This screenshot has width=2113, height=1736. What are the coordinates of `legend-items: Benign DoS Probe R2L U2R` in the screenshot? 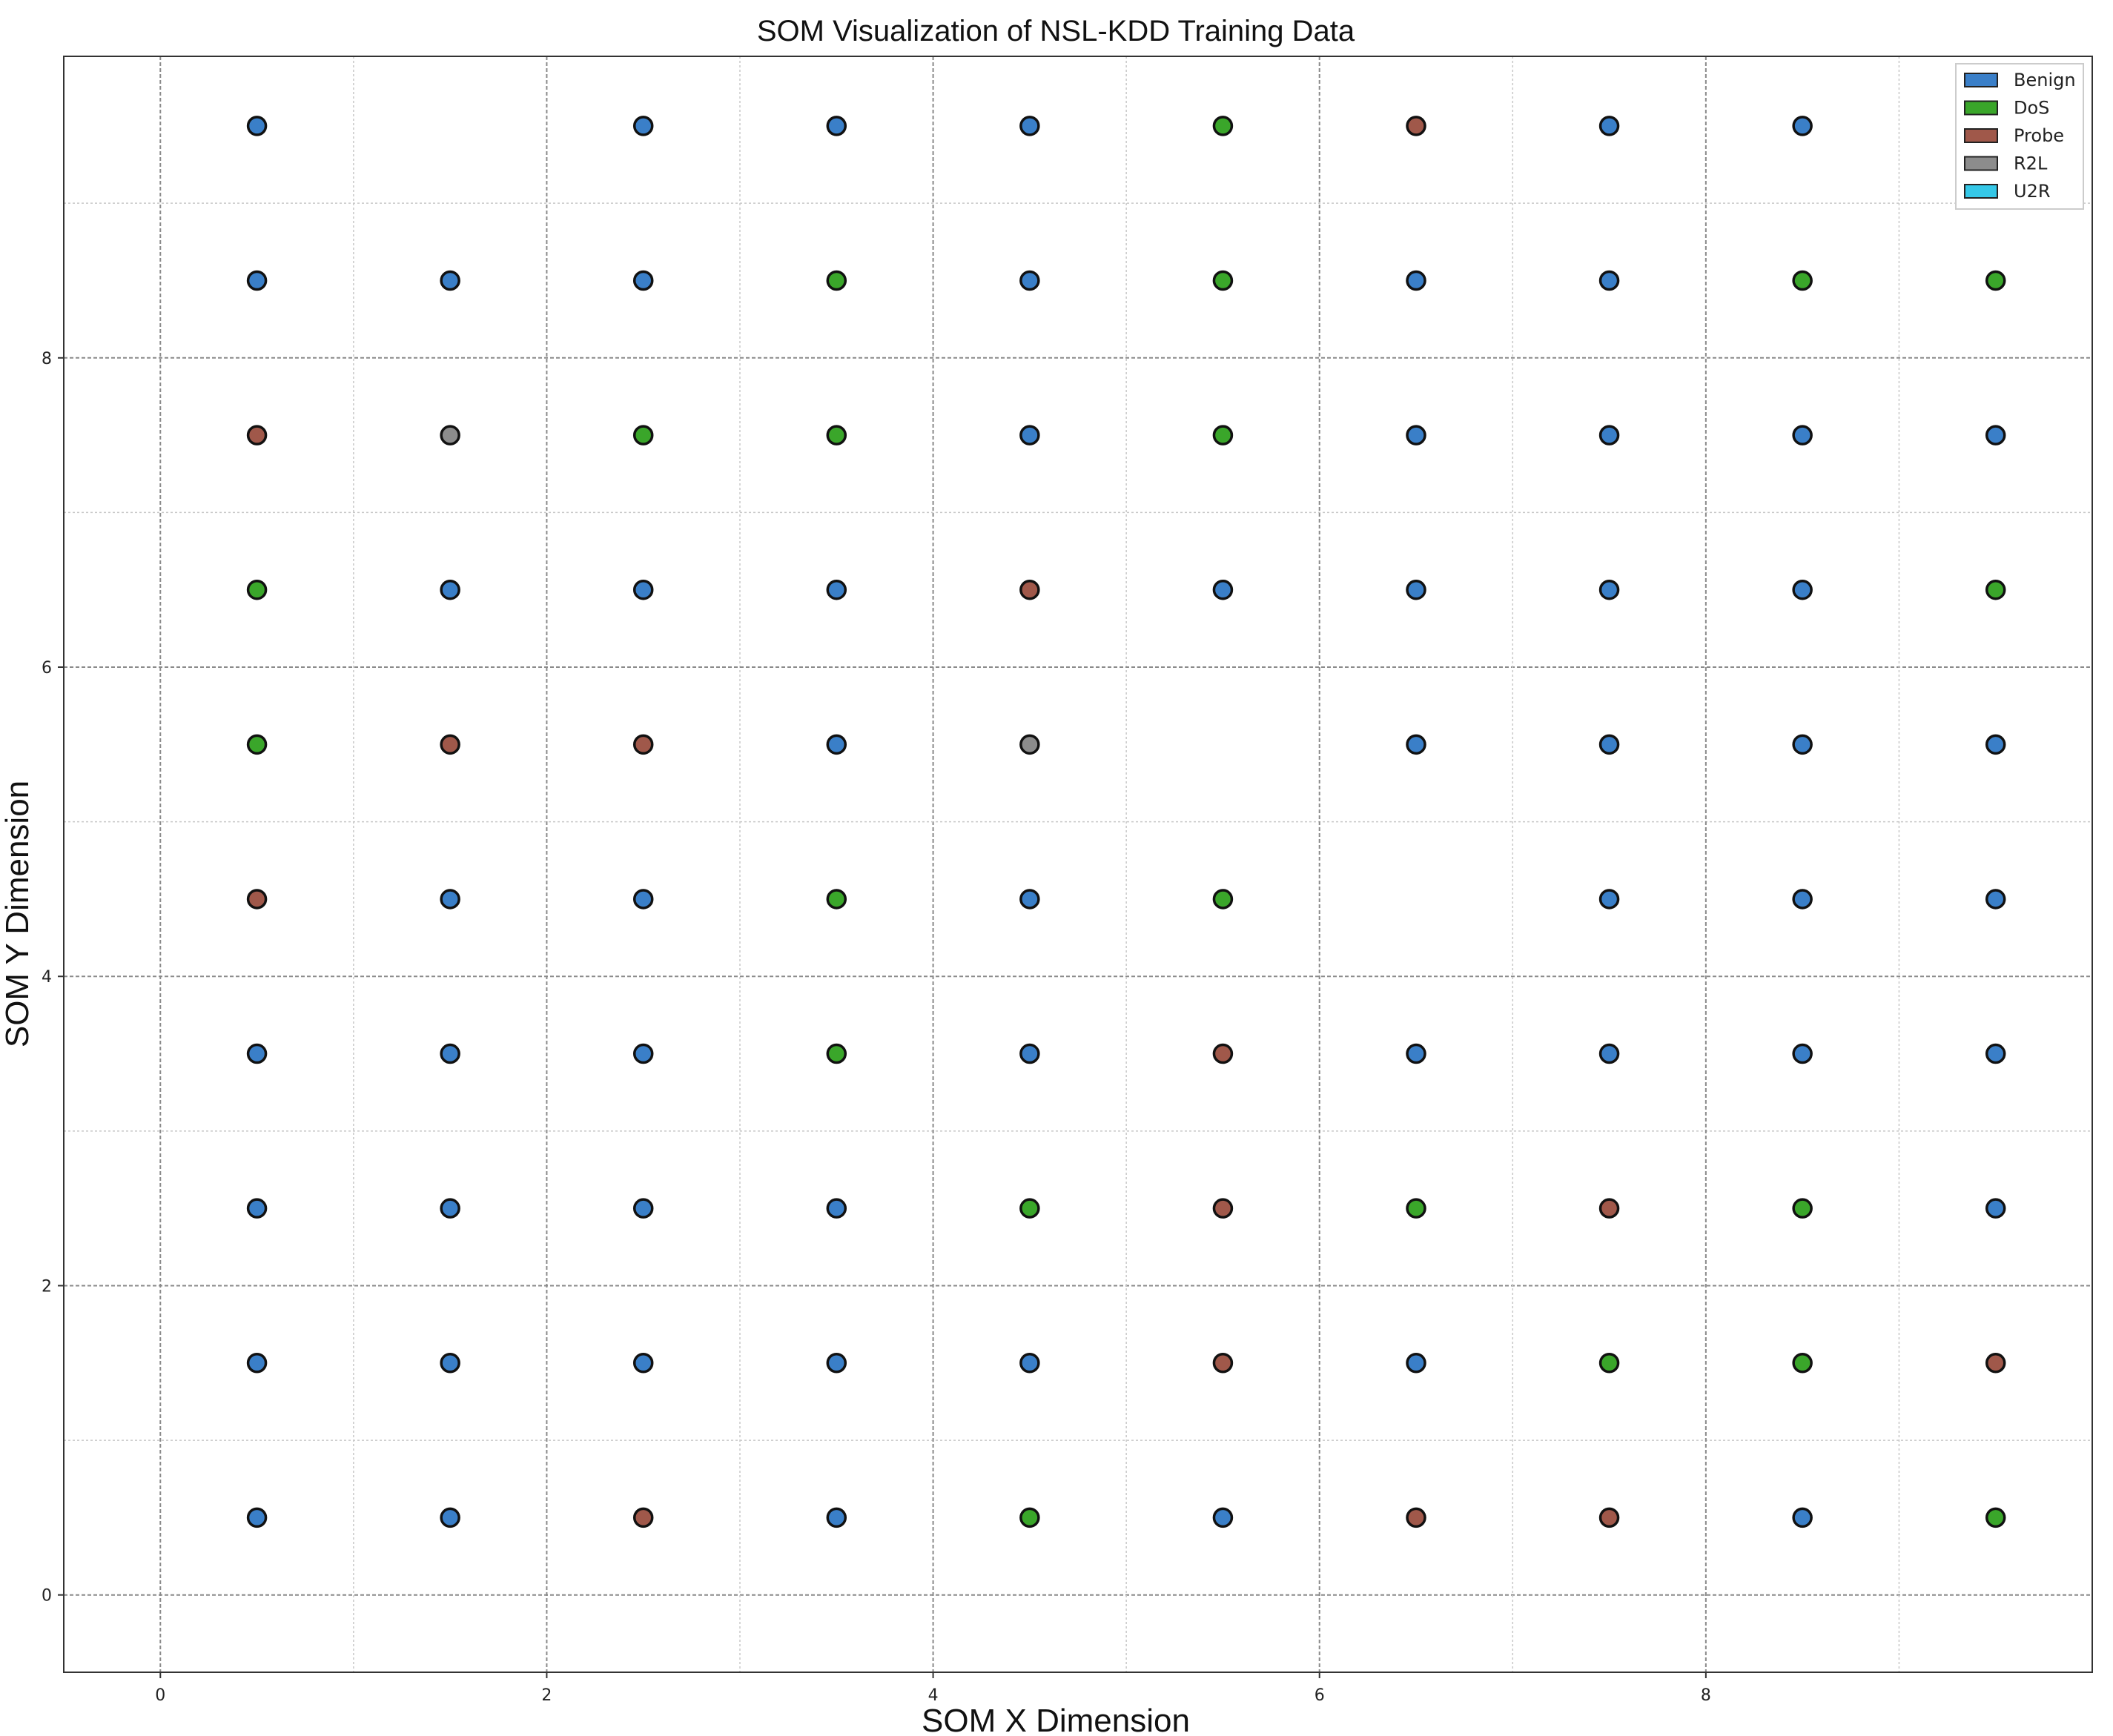 It's located at (2020, 136).